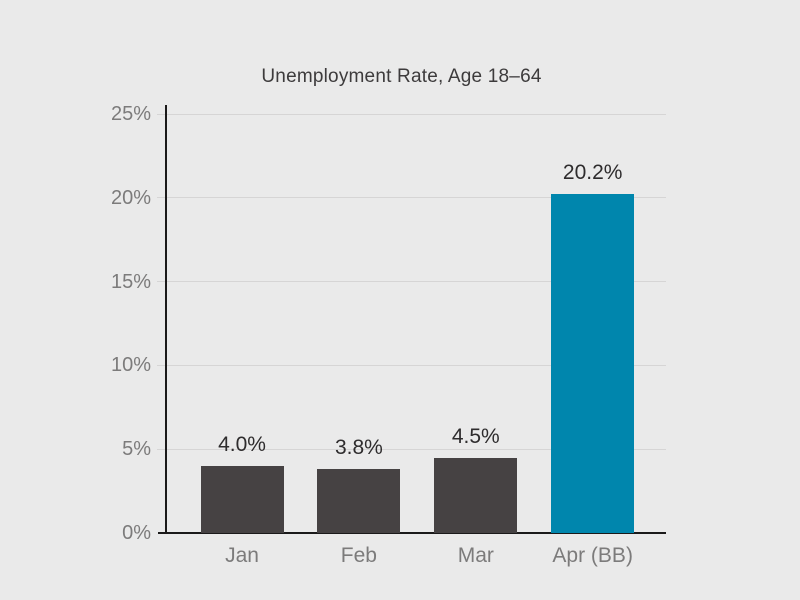 This screenshot has height=600, width=800. I want to click on x-axis-line, so click(412, 533).